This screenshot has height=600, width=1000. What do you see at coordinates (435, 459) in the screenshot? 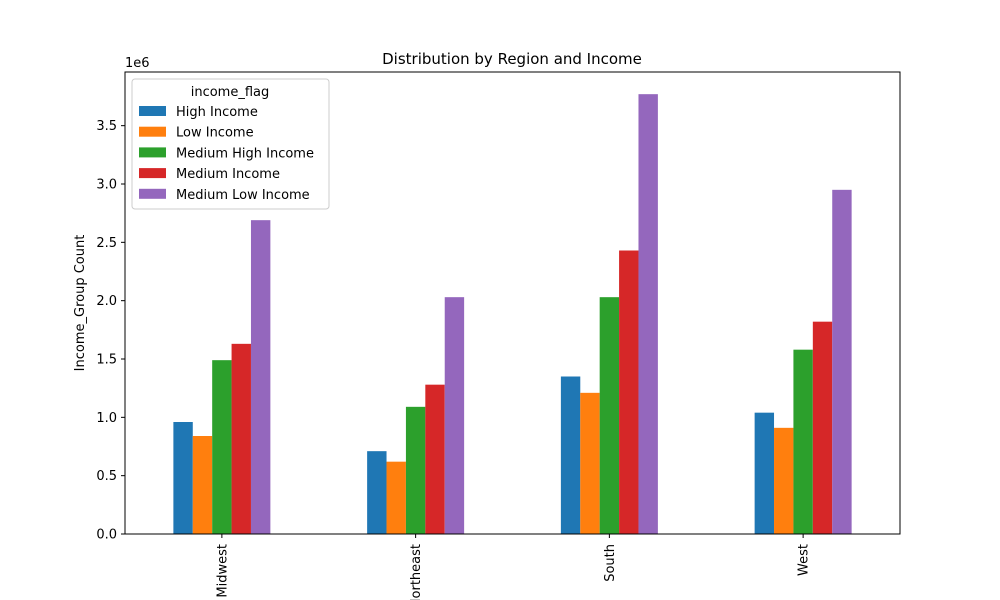
I see `bar-northeast-medium-income` at bounding box center [435, 459].